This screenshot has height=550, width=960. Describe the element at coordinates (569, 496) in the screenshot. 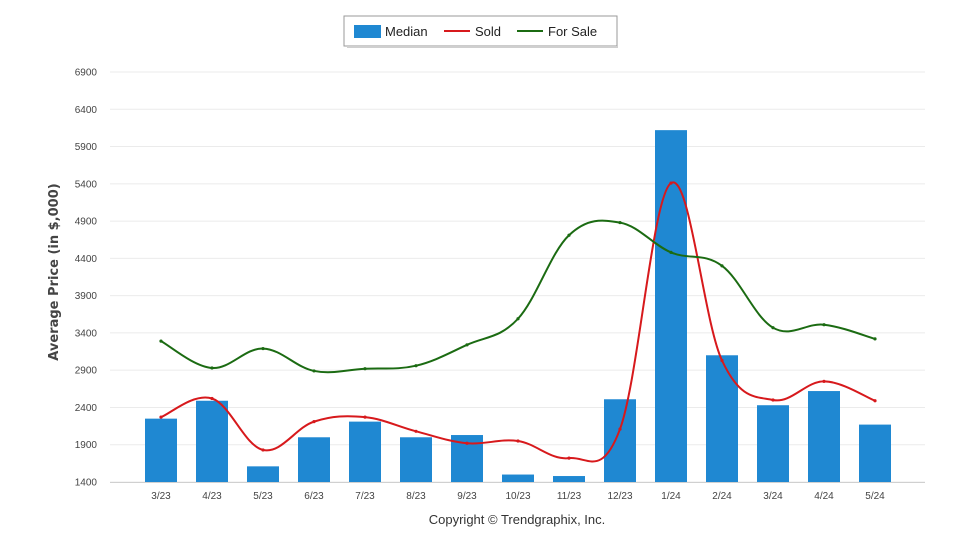

I see `x-tick-label: 11/23` at that location.